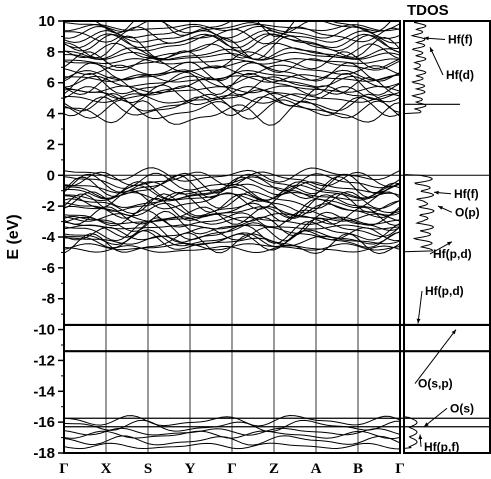 The width and height of the screenshot is (491, 479). What do you see at coordinates (148, 469) in the screenshot?
I see `k-point-label: S` at bounding box center [148, 469].